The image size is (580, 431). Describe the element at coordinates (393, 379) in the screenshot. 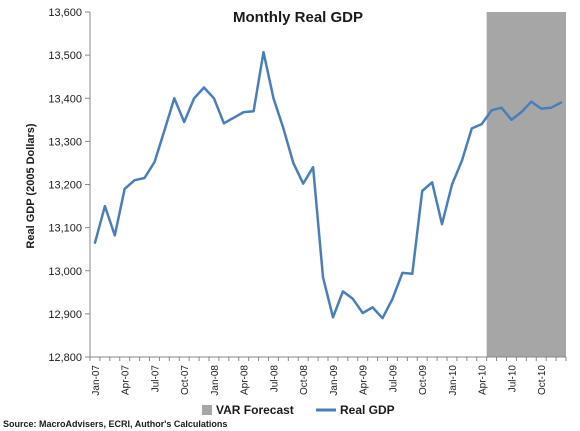

I see `x-tick-label: Jul-09` at that location.